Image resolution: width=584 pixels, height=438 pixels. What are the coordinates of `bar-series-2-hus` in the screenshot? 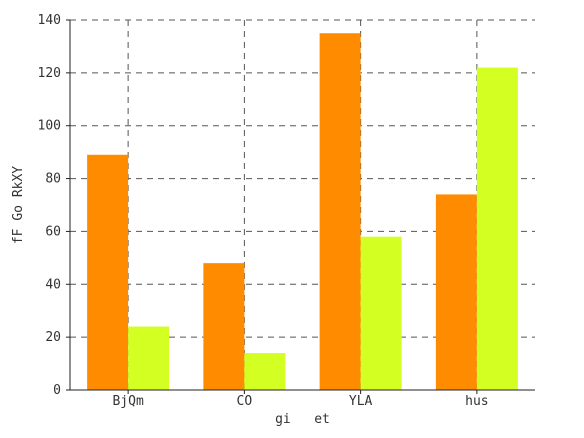 It's located at (497, 229).